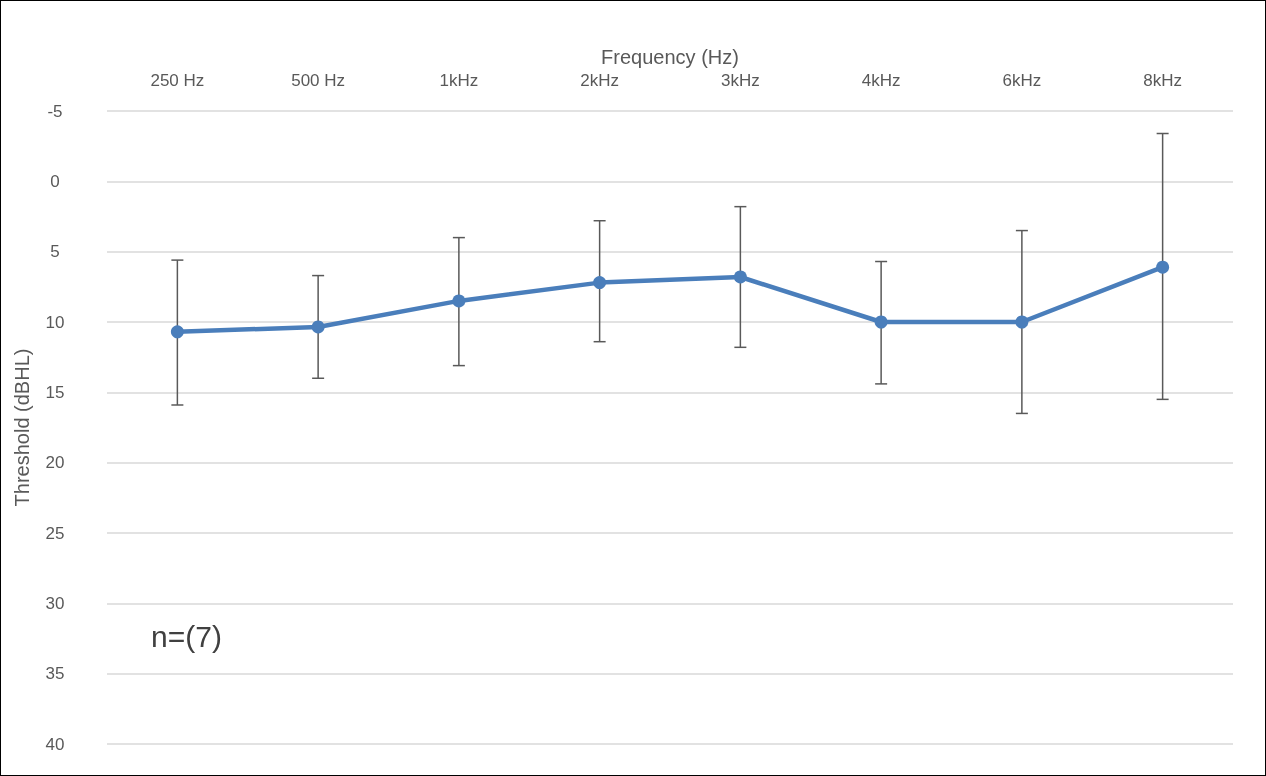 The height and width of the screenshot is (776, 1266). Describe the element at coordinates (1022, 80) in the screenshot. I see `x-tick-label: 6kHz` at that location.